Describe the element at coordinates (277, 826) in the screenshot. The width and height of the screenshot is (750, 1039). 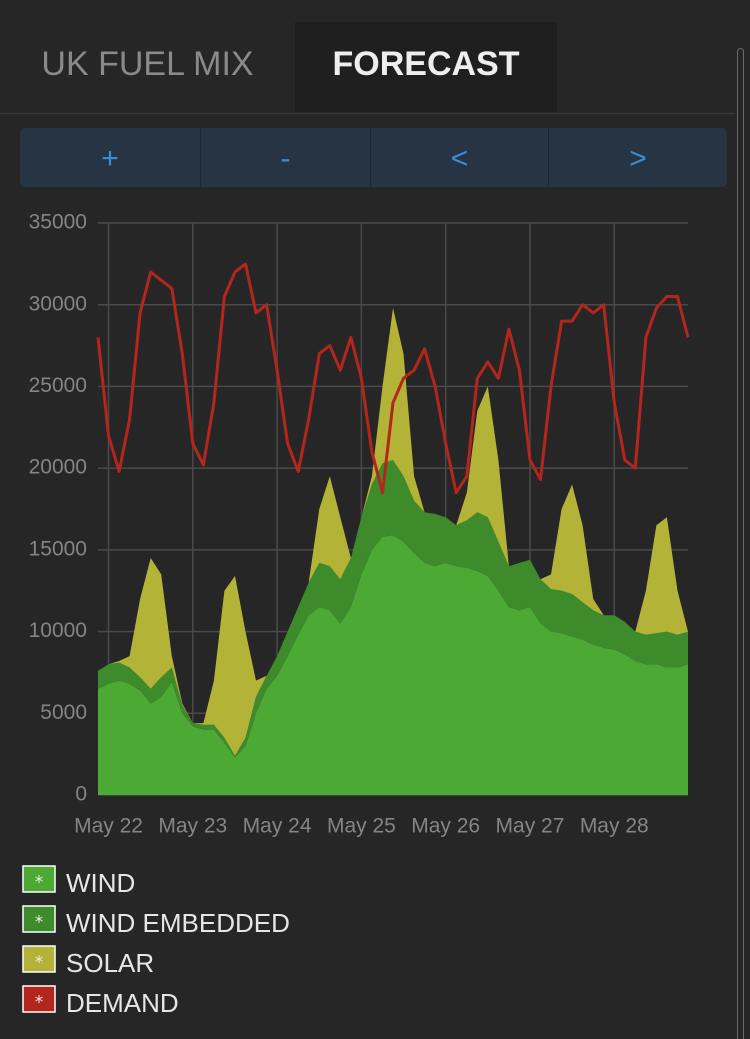
I see `x-tick-label: May 24` at that location.